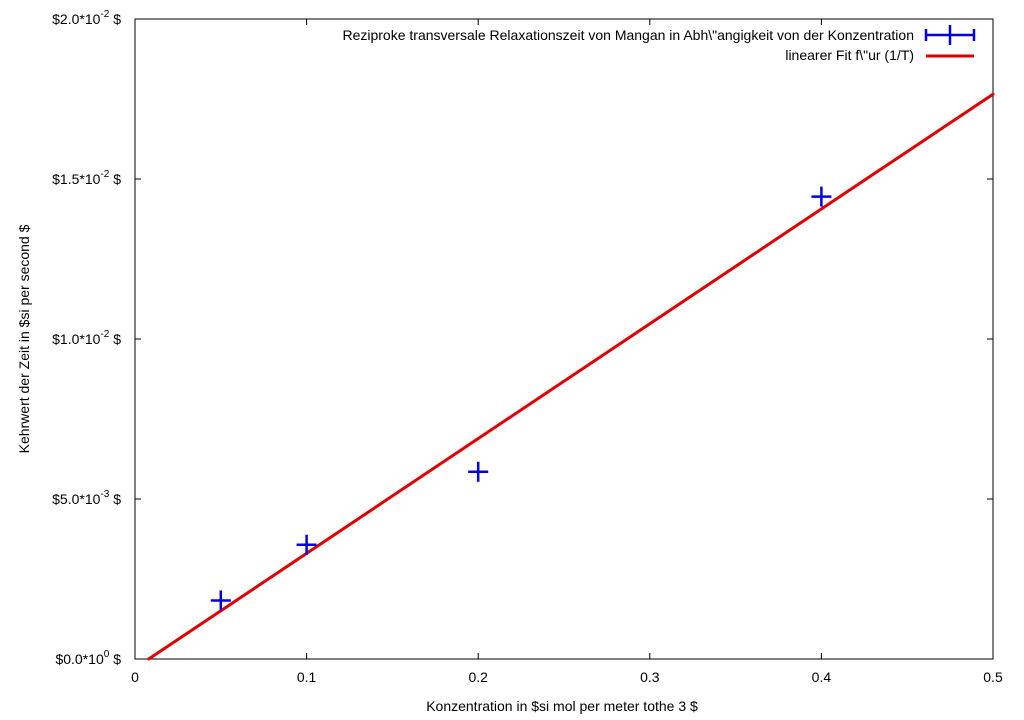  What do you see at coordinates (135, 677) in the screenshot?
I see `x-tick-label: 0` at bounding box center [135, 677].